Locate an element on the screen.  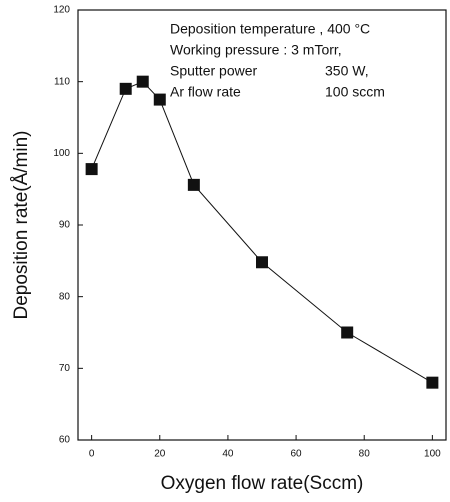
y-axis-title: Deposition rate(Å/min) is located at coordinates (21, 224).